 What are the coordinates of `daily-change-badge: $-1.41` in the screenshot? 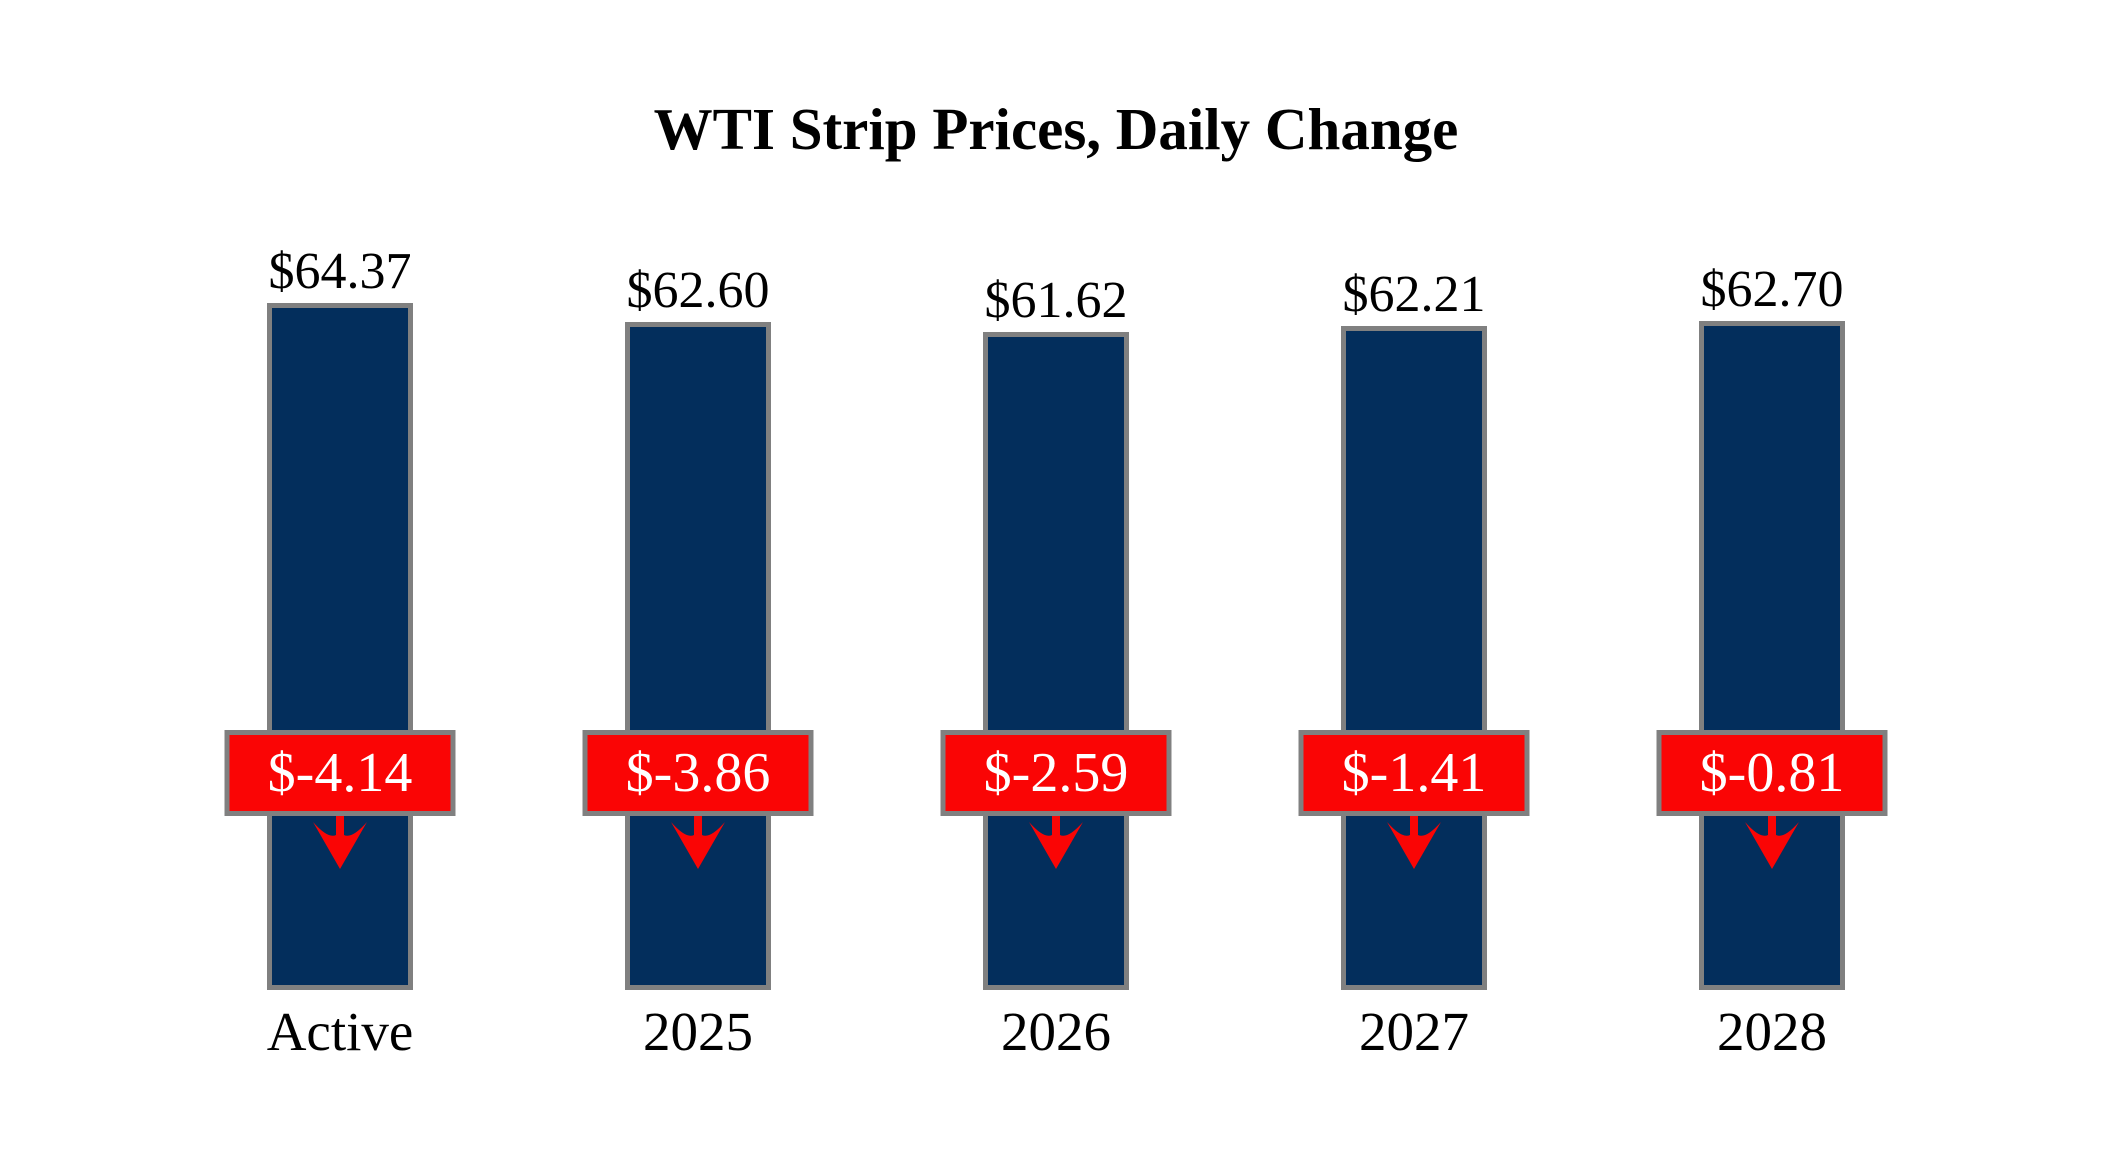 It's located at (1414, 773).